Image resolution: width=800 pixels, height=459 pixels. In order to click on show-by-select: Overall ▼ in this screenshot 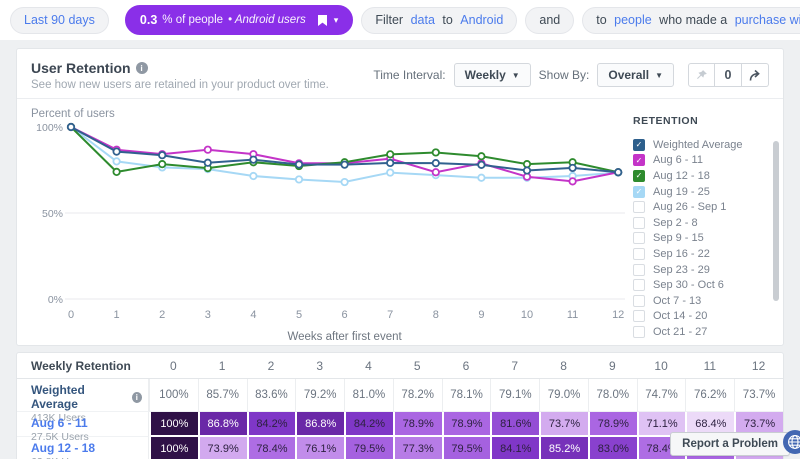, I will do `click(635, 75)`.